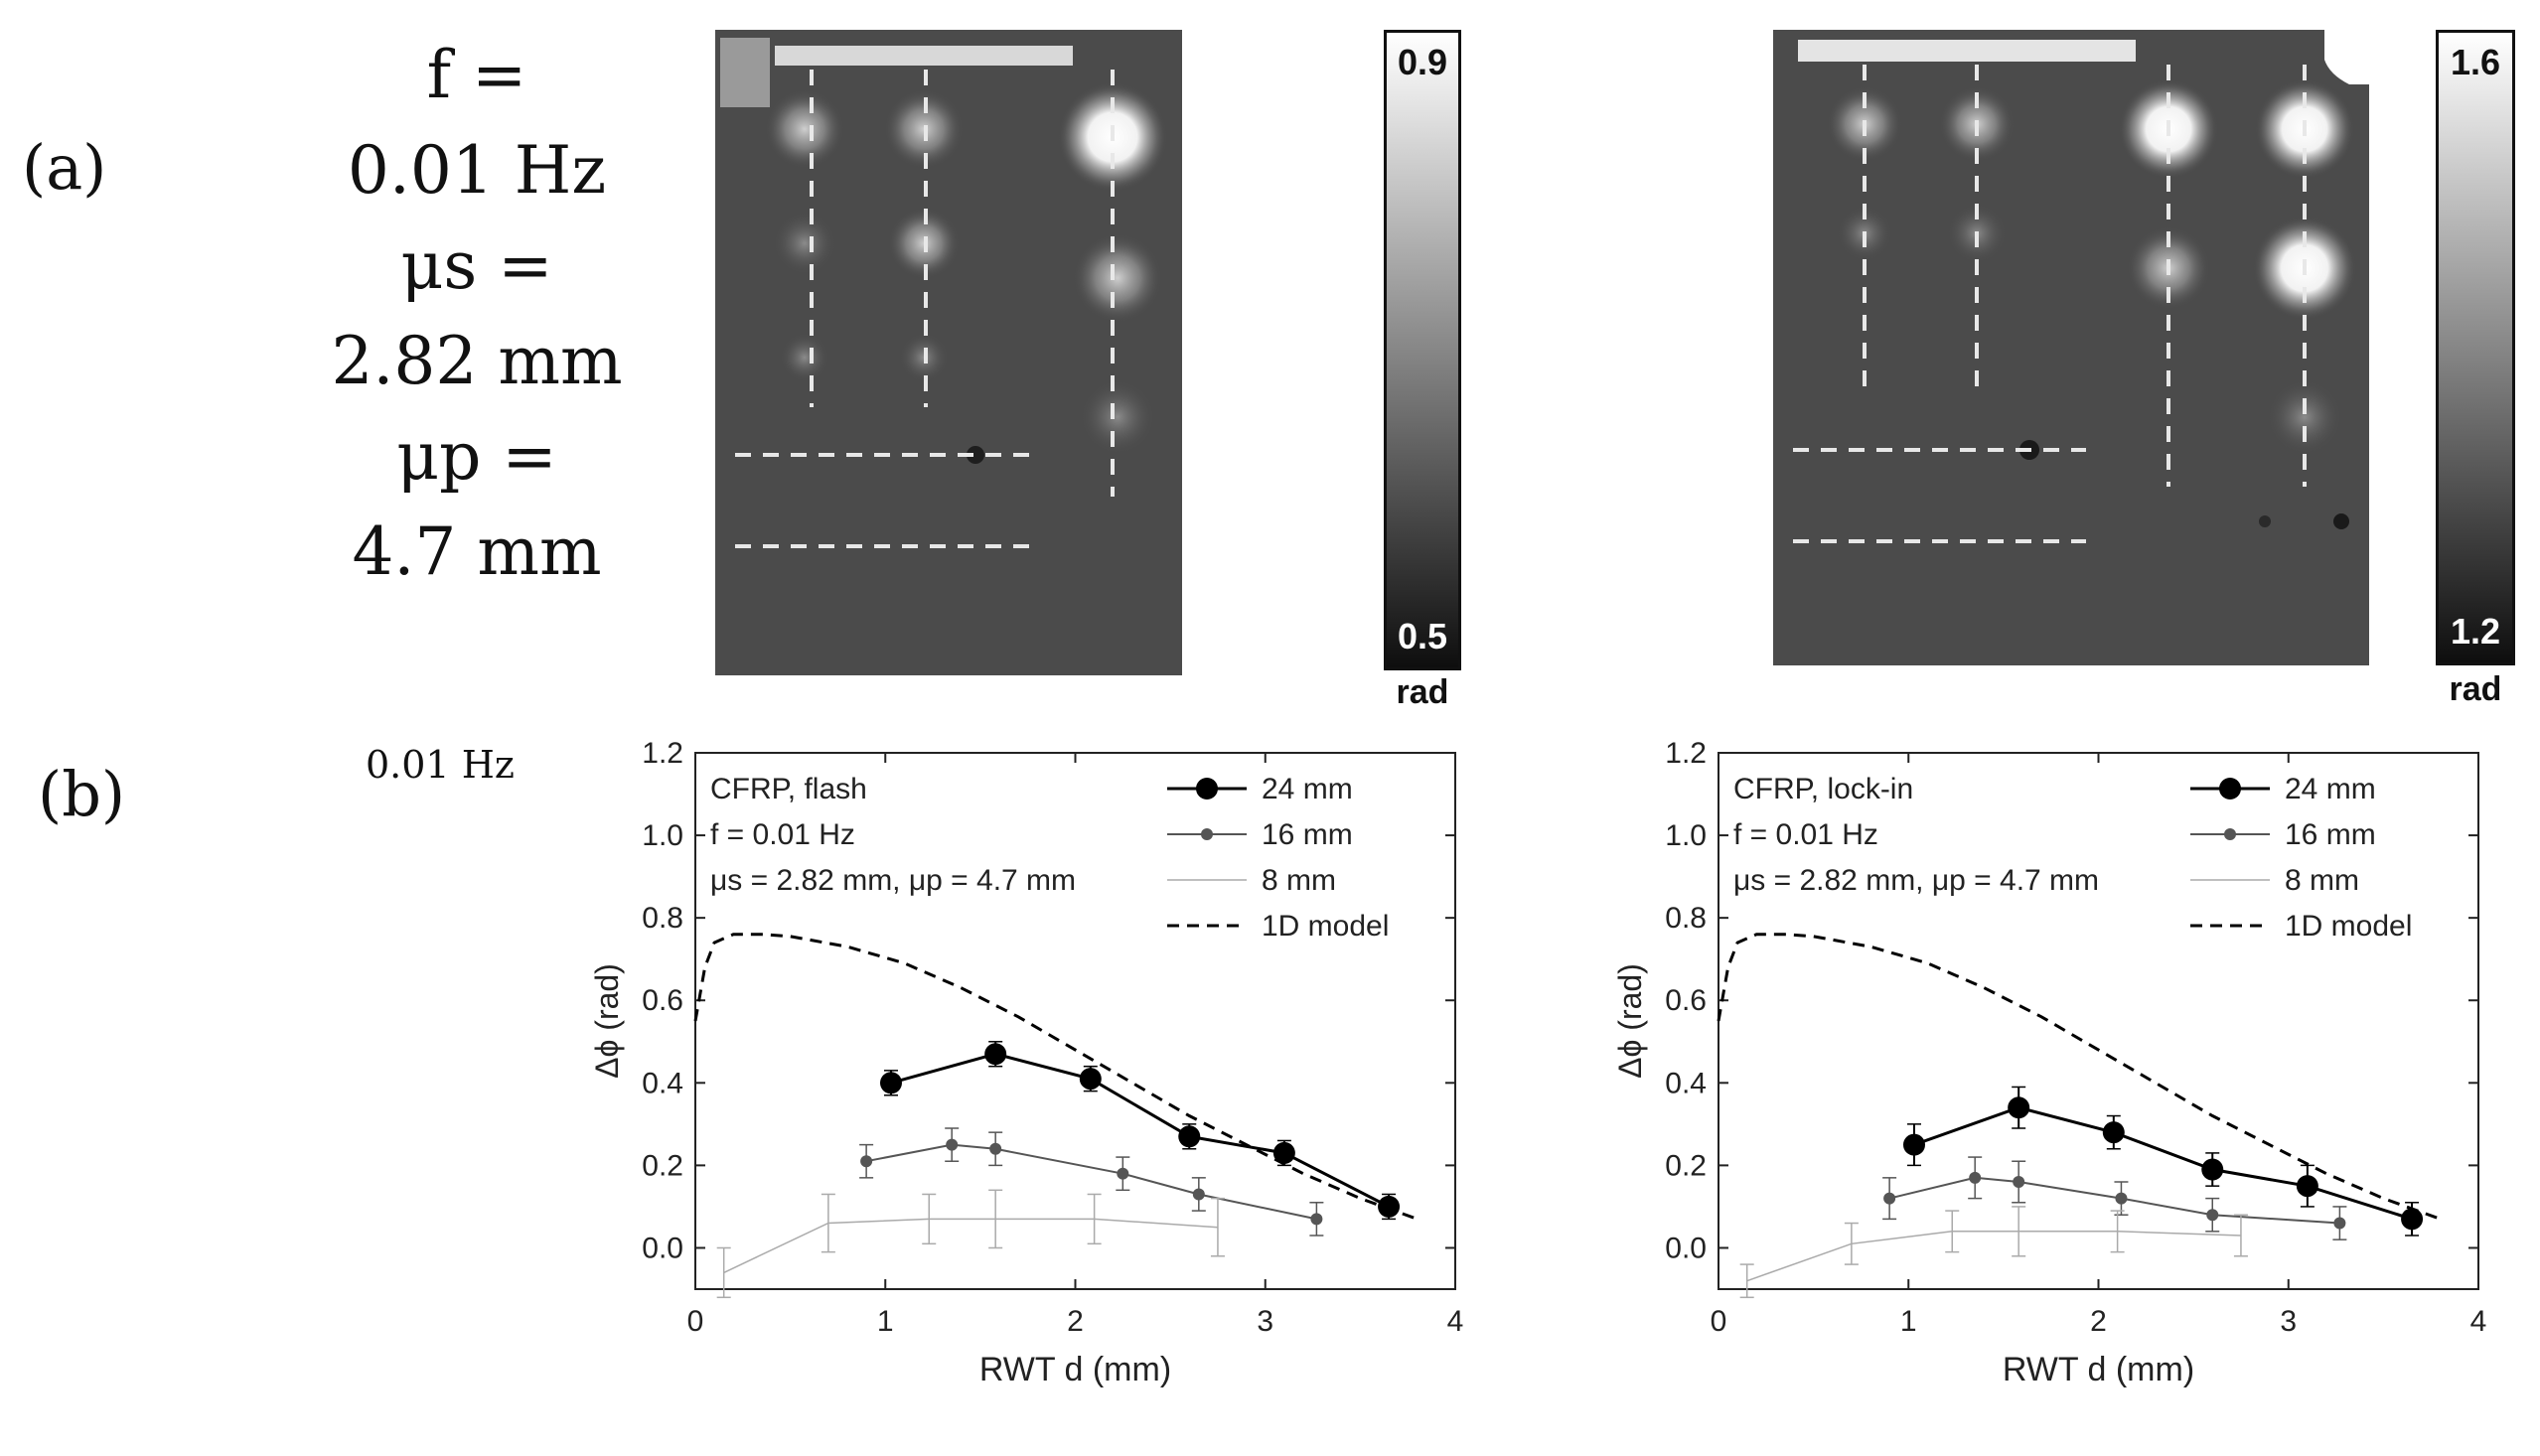 The width and height of the screenshot is (2540, 1456). I want to click on panel-b-label: (b), so click(82, 794).